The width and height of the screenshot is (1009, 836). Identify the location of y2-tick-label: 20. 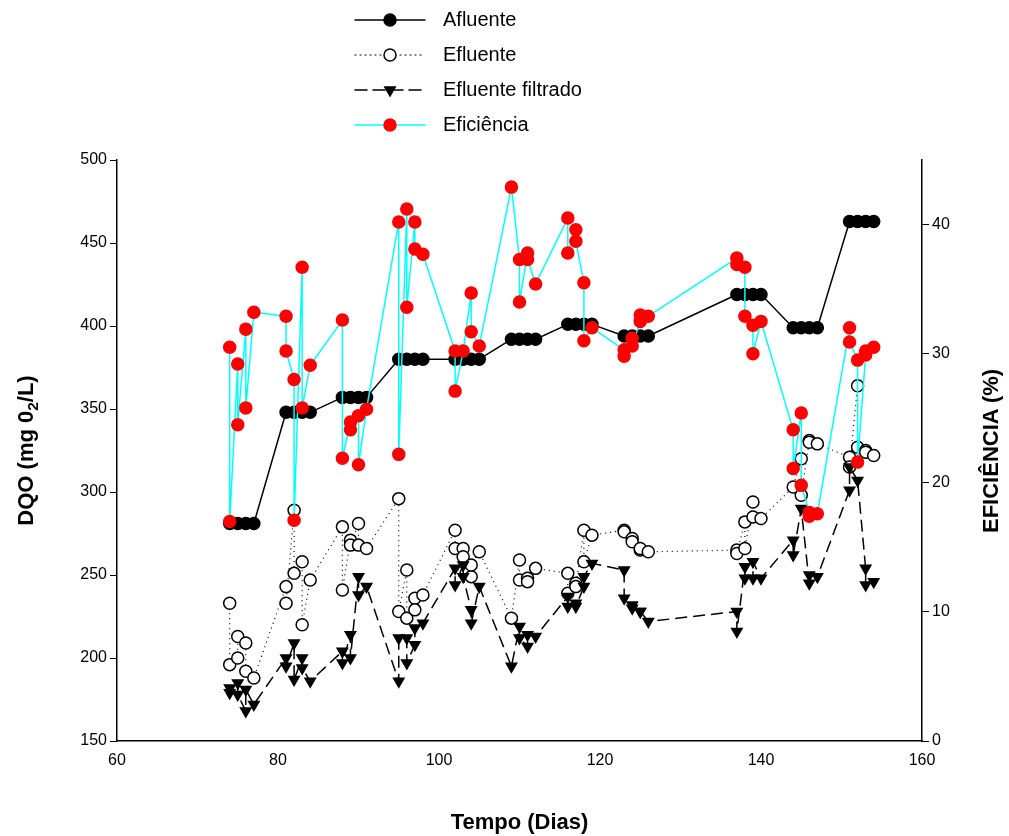
(941, 482).